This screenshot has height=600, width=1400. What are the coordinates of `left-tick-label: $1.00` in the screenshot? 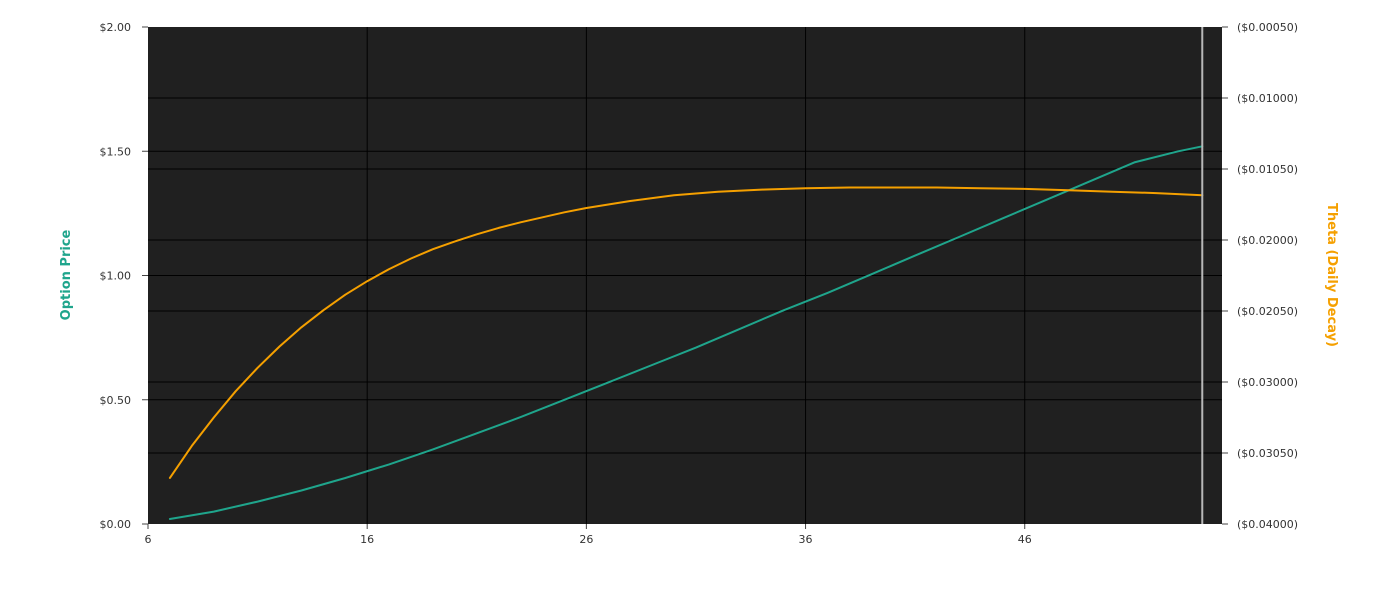 It's located at (116, 276).